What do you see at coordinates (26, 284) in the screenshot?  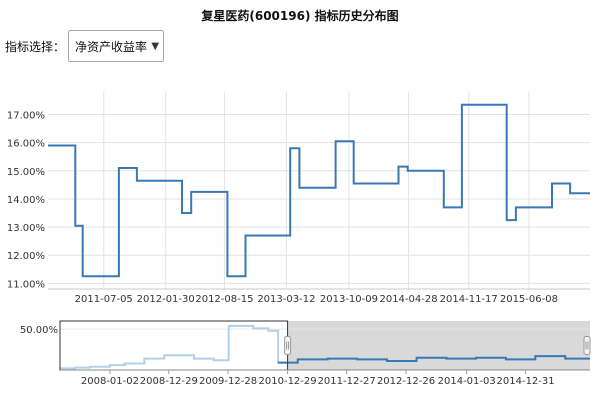 I see `main-y-tick-label: 11.00%` at bounding box center [26, 284].